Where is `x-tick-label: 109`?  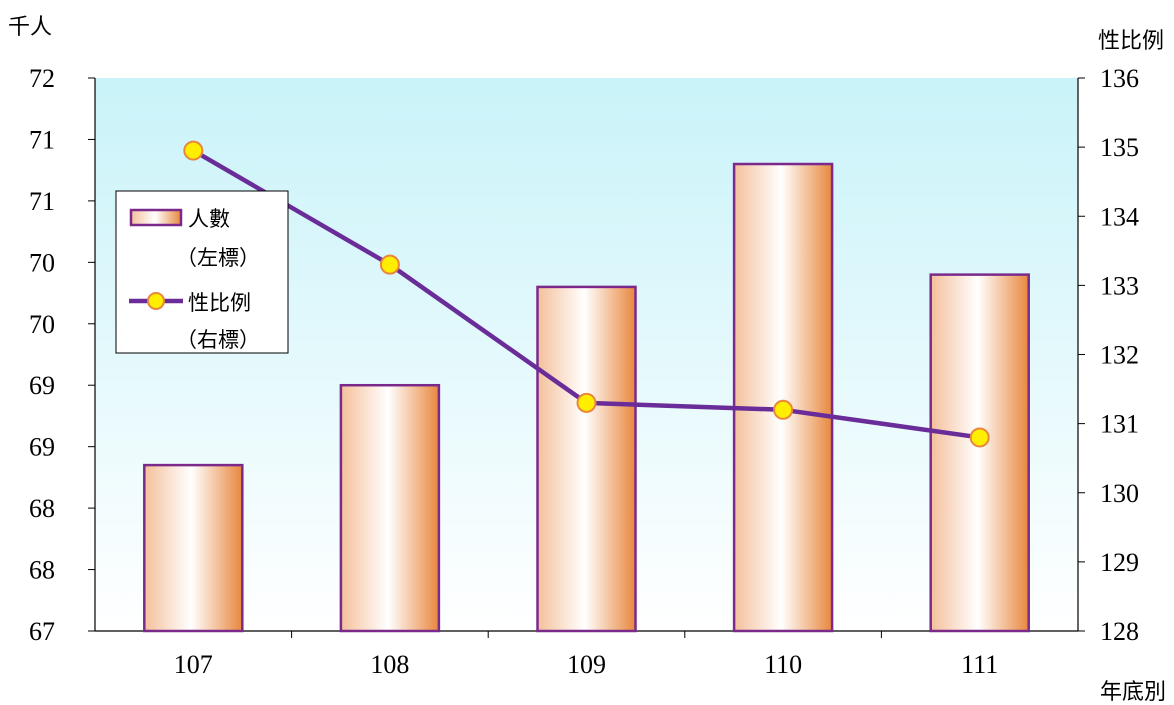
x-tick-label: 109 is located at coordinates (586, 664).